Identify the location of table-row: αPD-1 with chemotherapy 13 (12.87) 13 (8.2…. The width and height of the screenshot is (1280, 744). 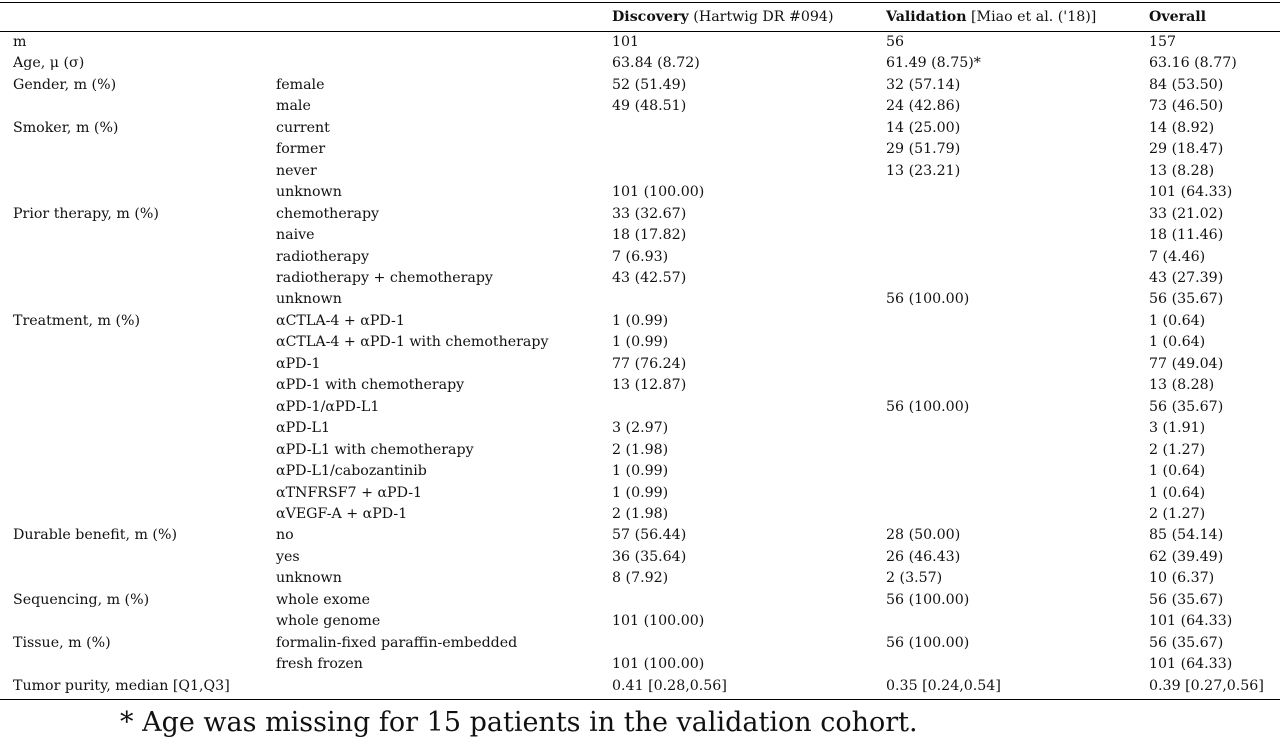
(640, 385).